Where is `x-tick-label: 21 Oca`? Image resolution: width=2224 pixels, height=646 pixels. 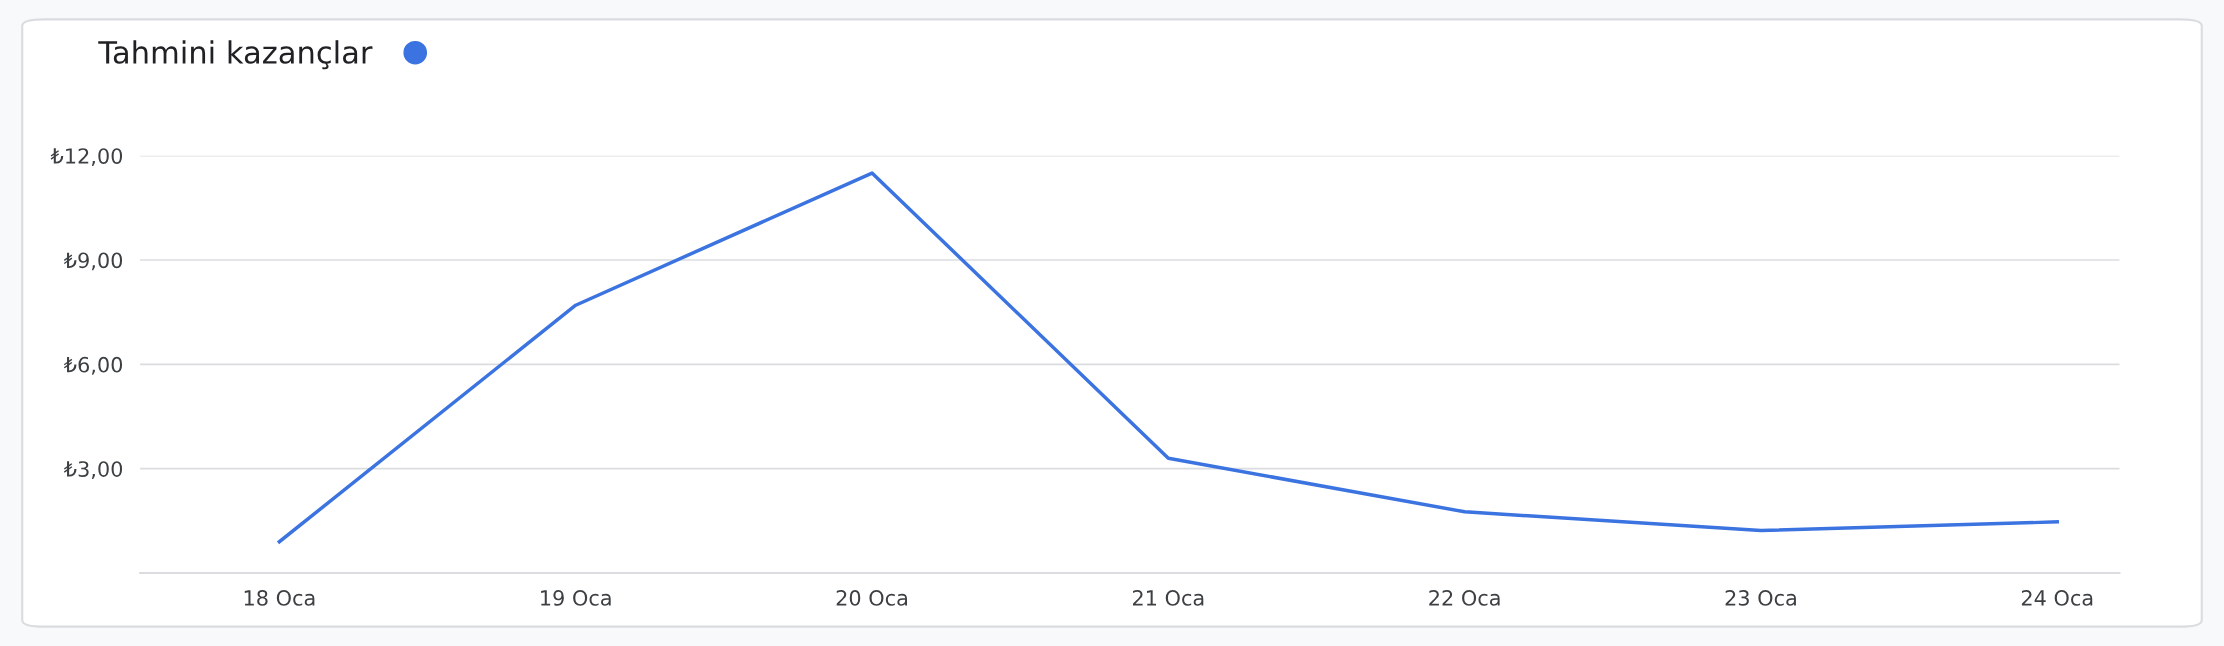 x-tick-label: 21 Oca is located at coordinates (1168, 598).